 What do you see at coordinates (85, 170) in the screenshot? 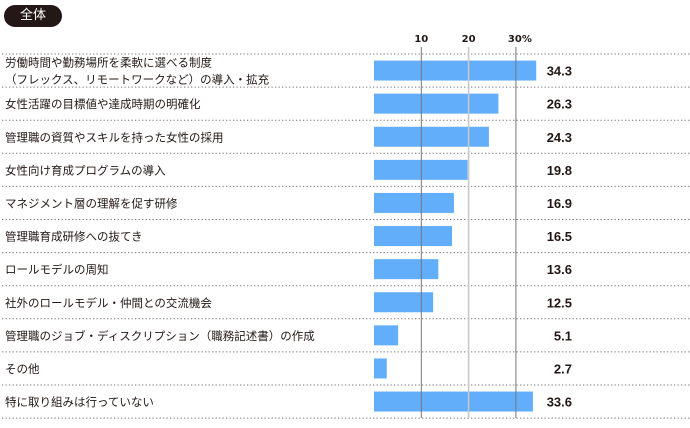
I see `category-label: 女性向け育成プログラムの導入` at bounding box center [85, 170].